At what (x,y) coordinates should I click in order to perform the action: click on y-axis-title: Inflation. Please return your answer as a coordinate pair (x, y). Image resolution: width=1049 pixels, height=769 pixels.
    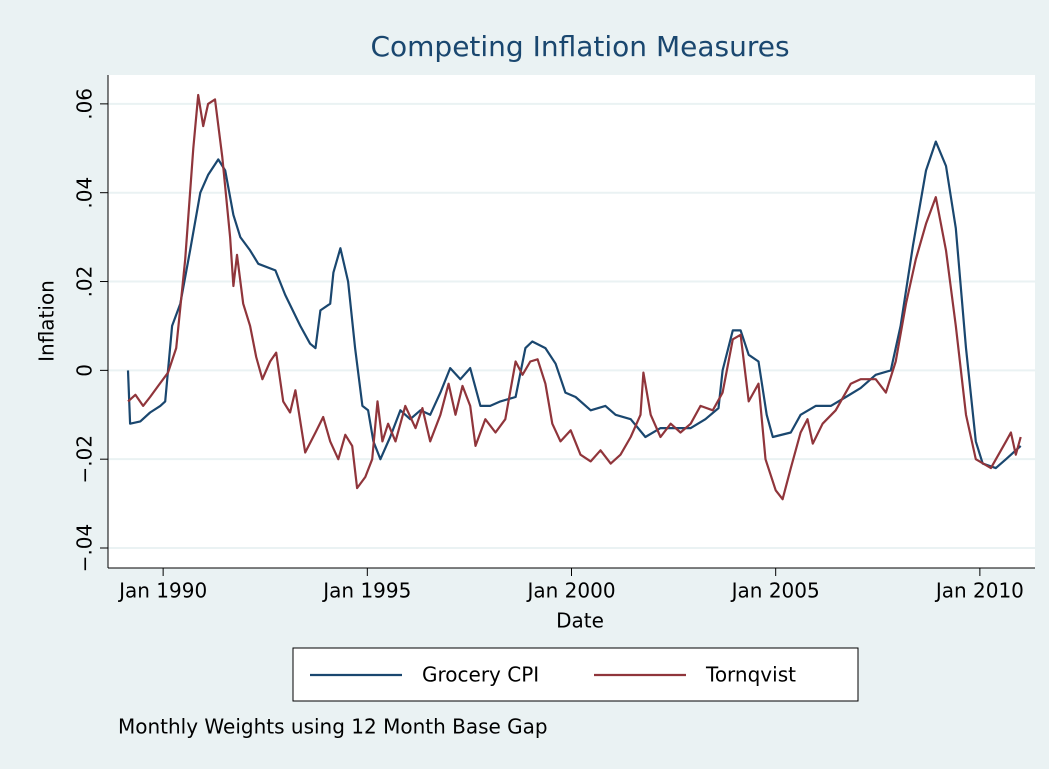
    Looking at the image, I should click on (47, 321).